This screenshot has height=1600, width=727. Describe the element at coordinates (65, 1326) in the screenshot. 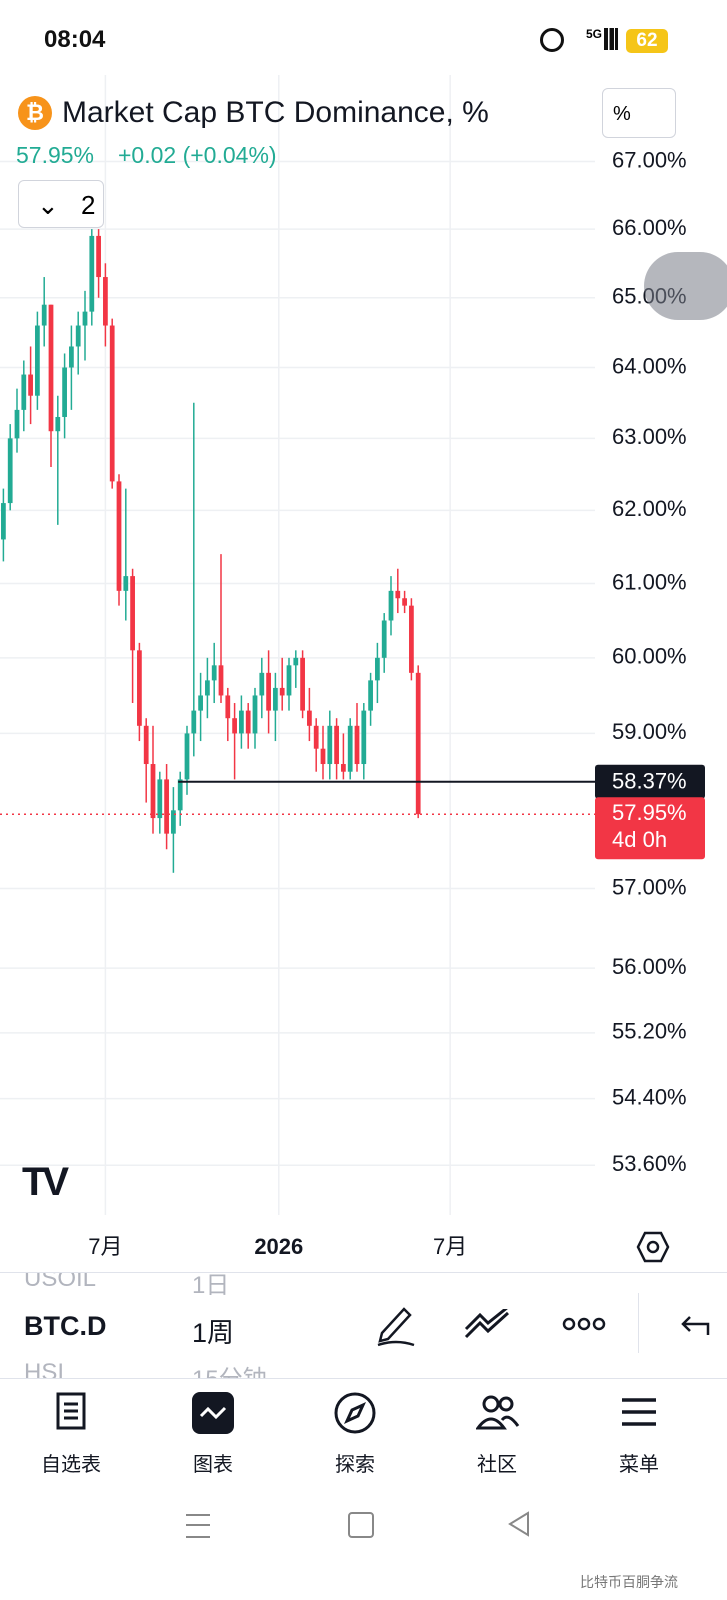

I see `symbol: BTC.D` at that location.